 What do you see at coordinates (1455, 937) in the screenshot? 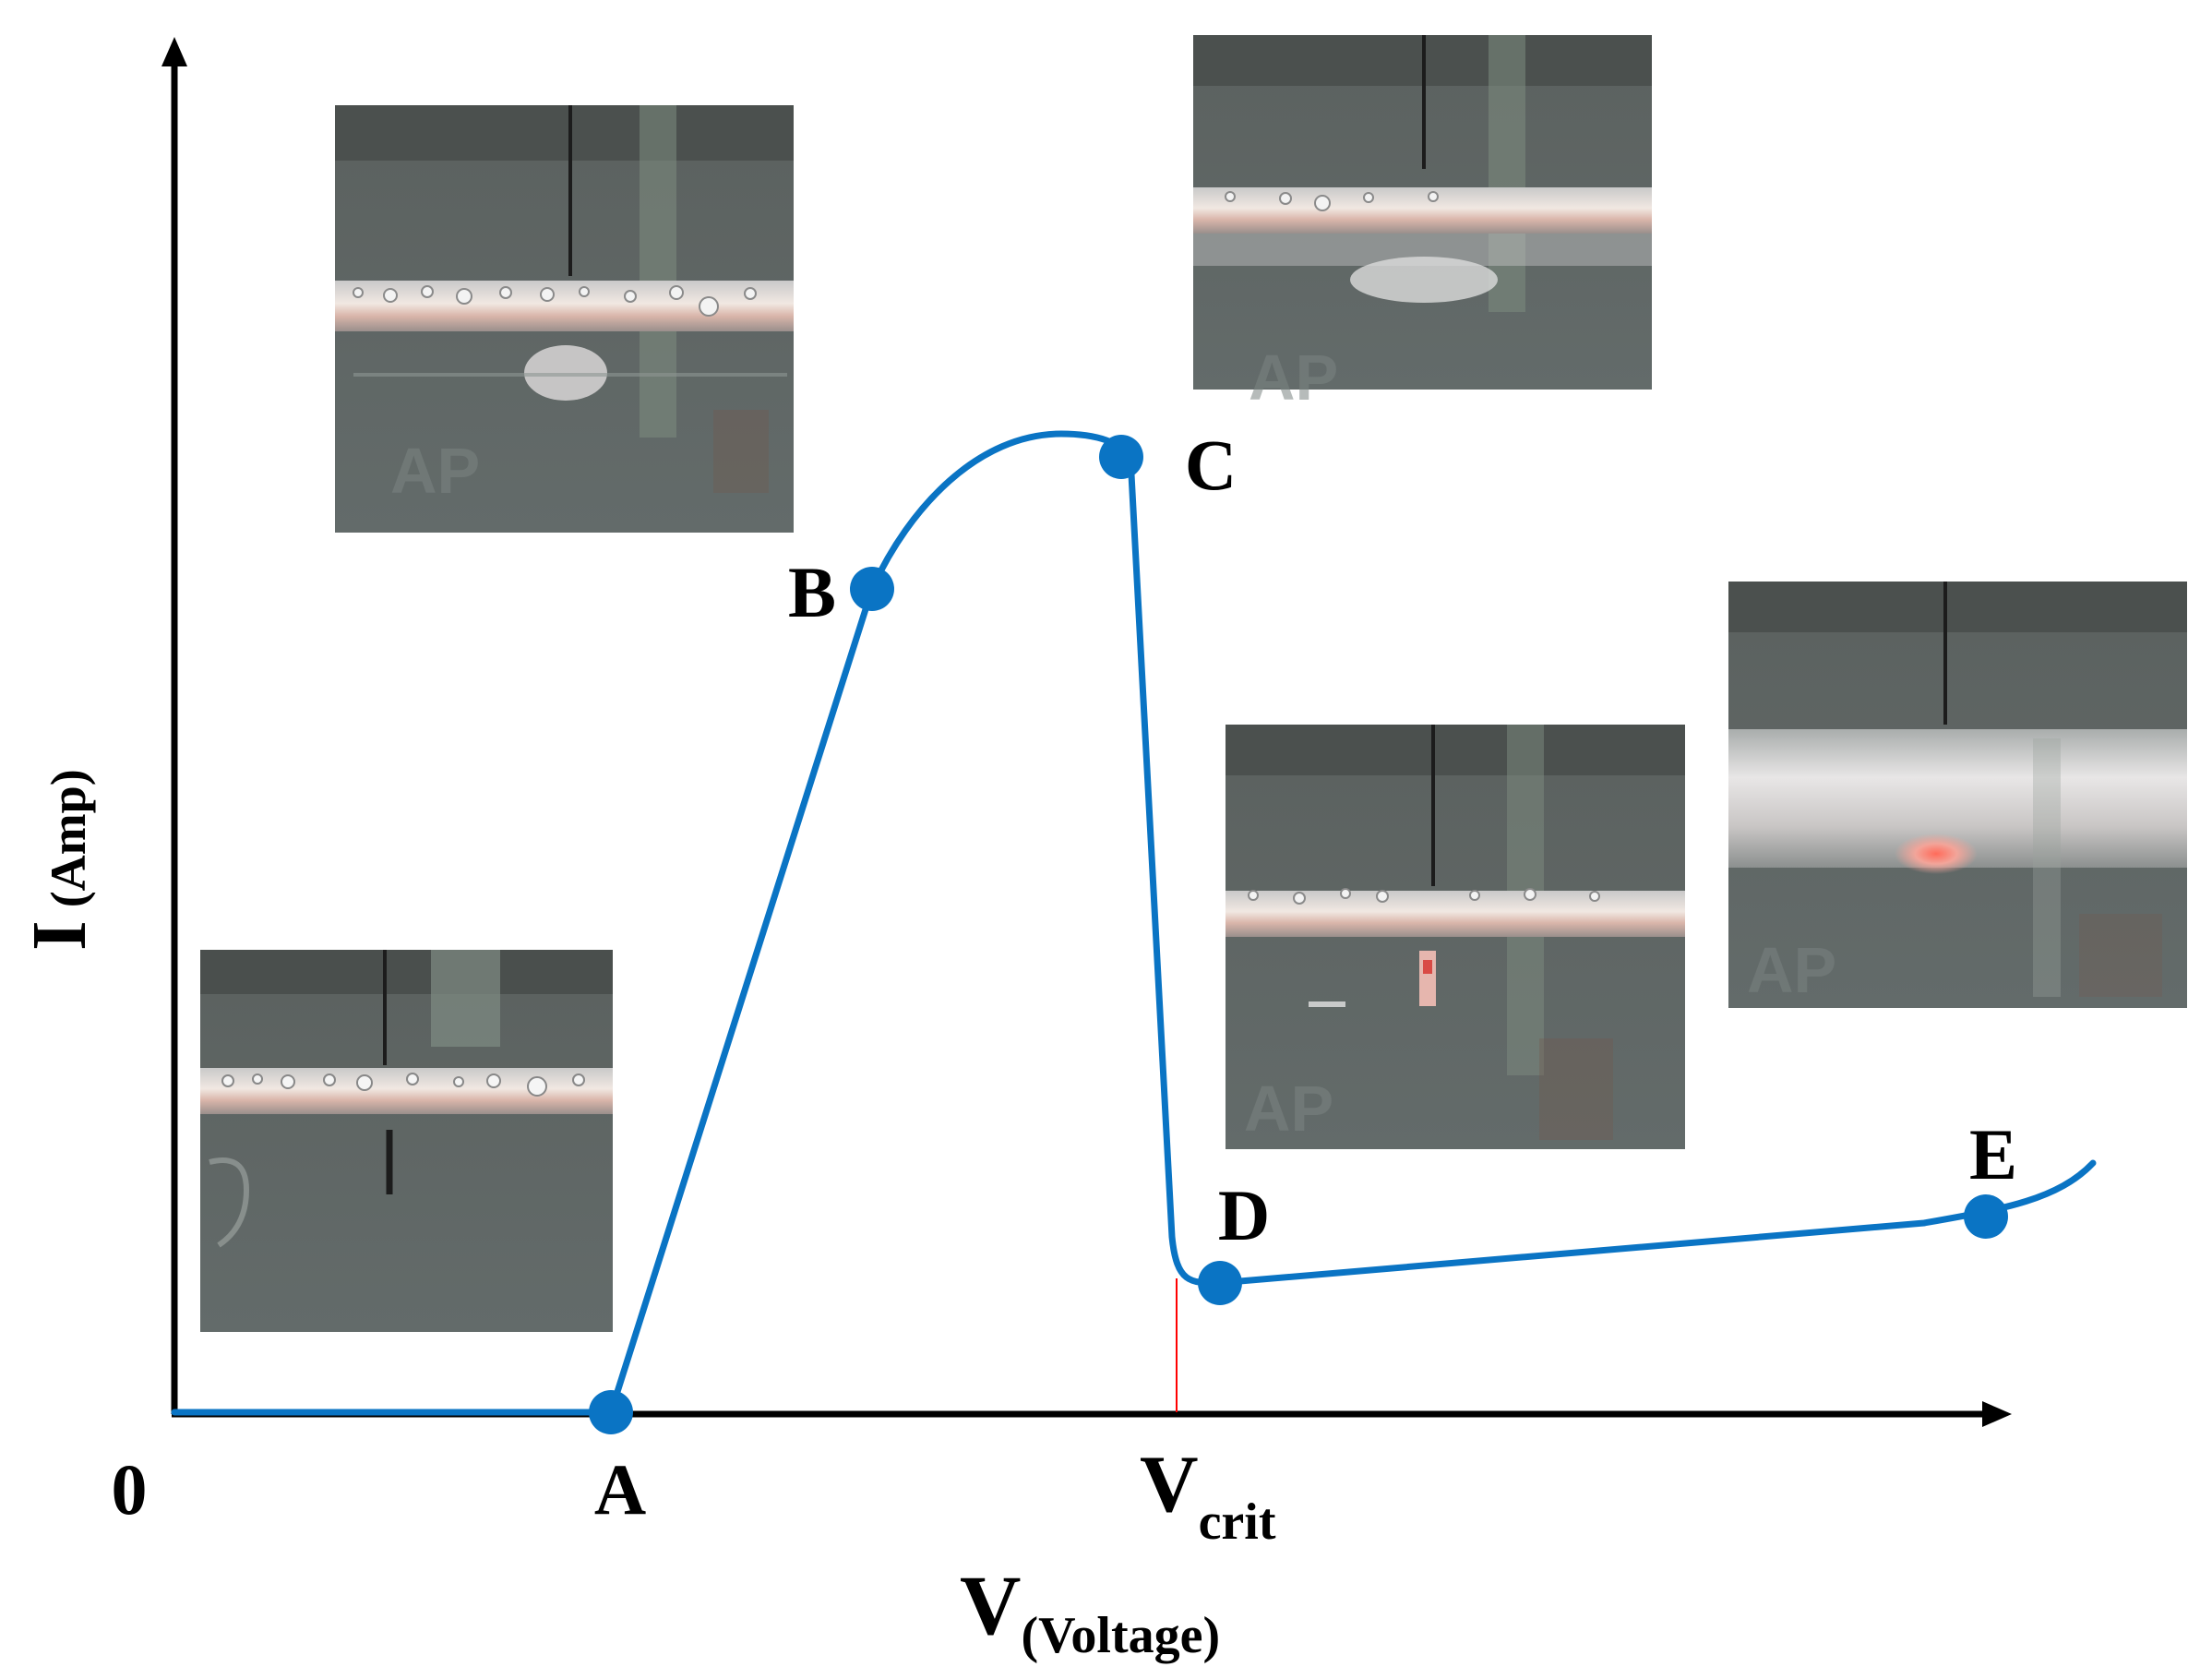
I see `photo-stage-d: AP` at bounding box center [1455, 937].